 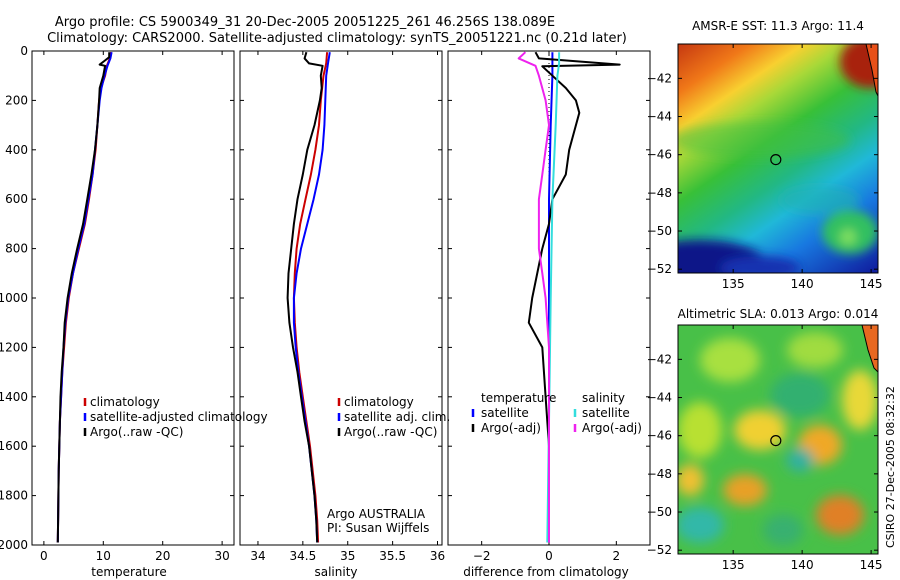 What do you see at coordinates (518, 398) in the screenshot?
I see `legend-heading-temperature: temperature` at bounding box center [518, 398].